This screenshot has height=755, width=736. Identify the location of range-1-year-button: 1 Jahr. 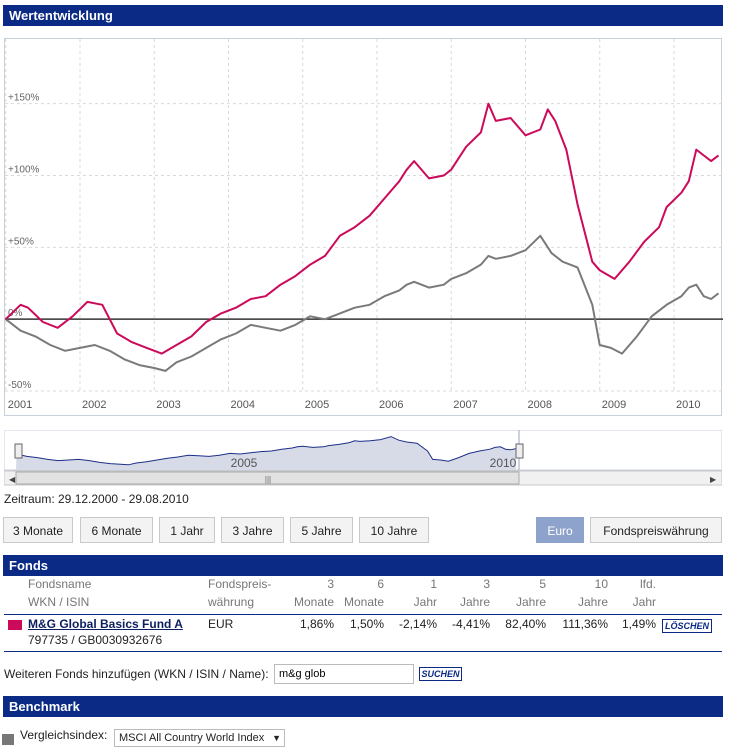
(187, 530).